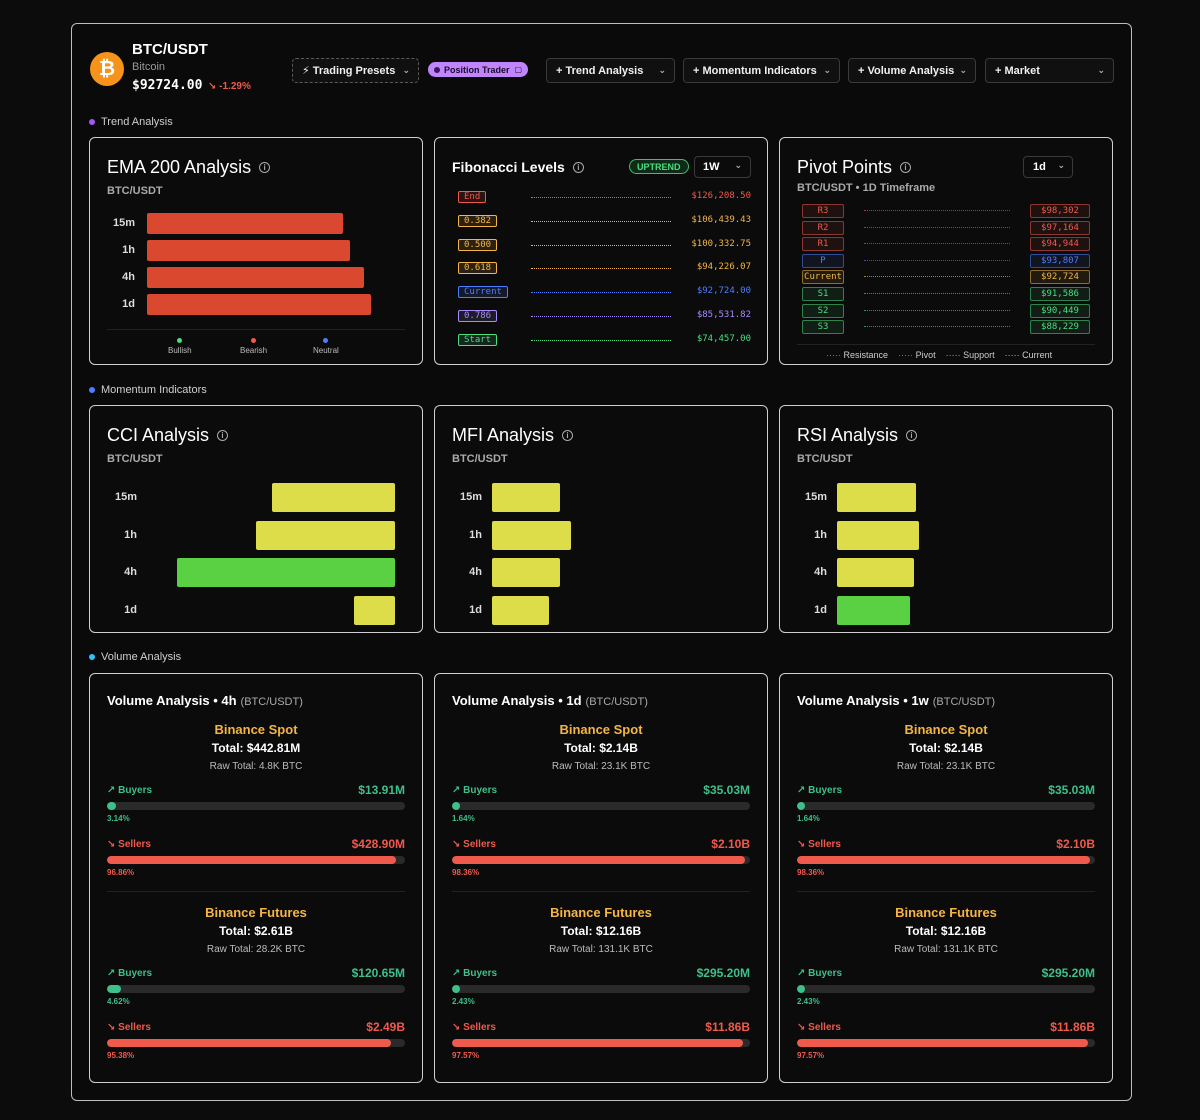 The height and width of the screenshot is (1120, 1200). What do you see at coordinates (896, 700) in the screenshot?
I see `volume-card-title: Volume Analysis • 1w (BTC/USDT)` at bounding box center [896, 700].